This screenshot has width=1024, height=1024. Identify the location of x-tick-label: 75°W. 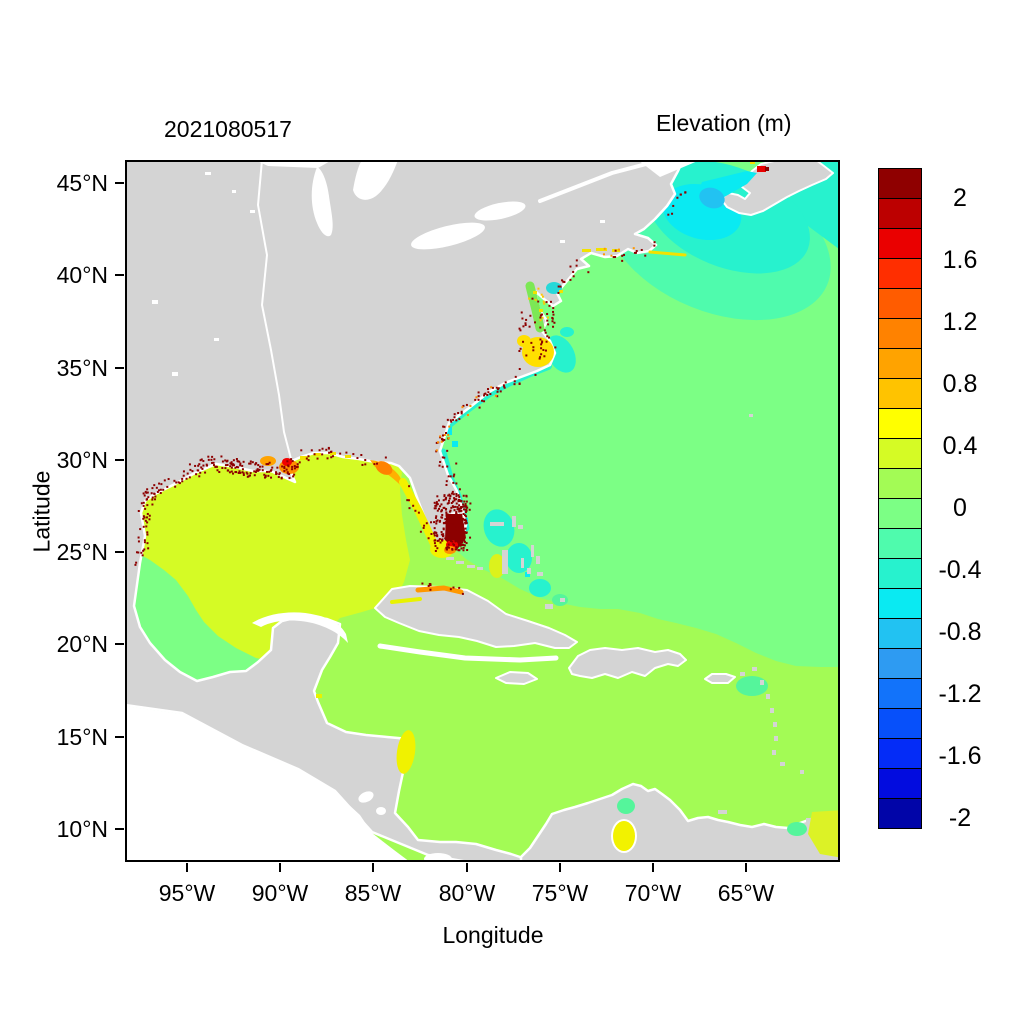
(560, 893).